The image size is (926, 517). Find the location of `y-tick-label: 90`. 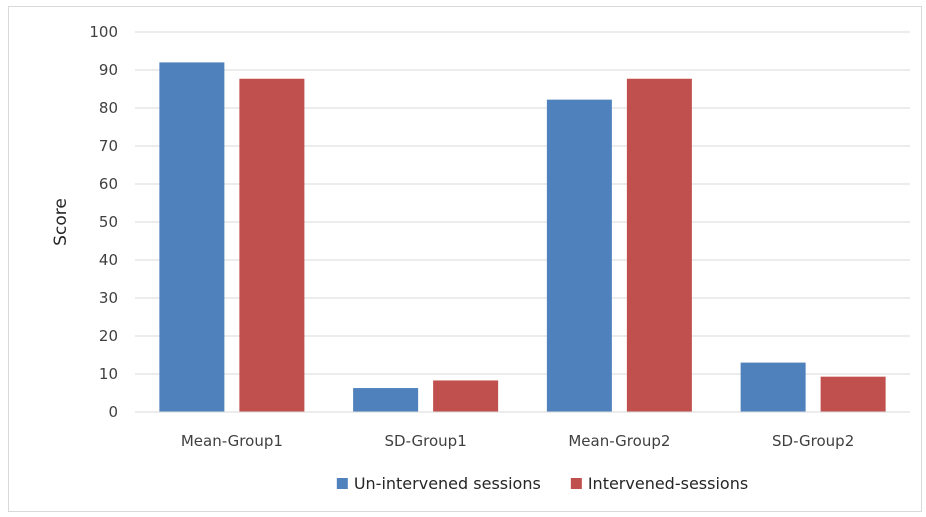

y-tick-label: 90 is located at coordinates (108, 70).